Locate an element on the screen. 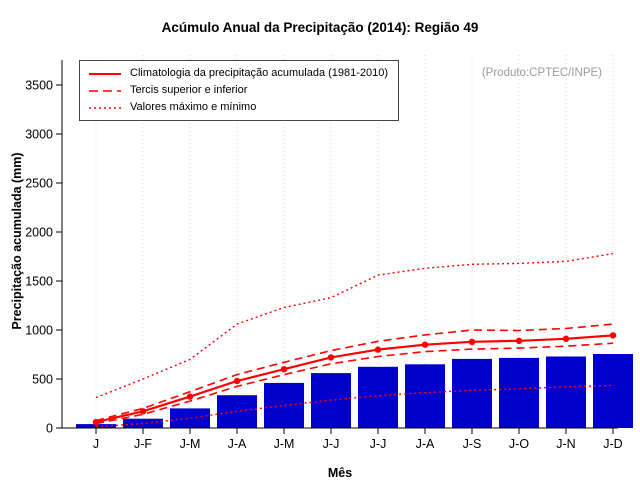 The width and height of the screenshot is (640, 500). legend-item-max-min: Valores máximo e mínimo is located at coordinates (238, 107).